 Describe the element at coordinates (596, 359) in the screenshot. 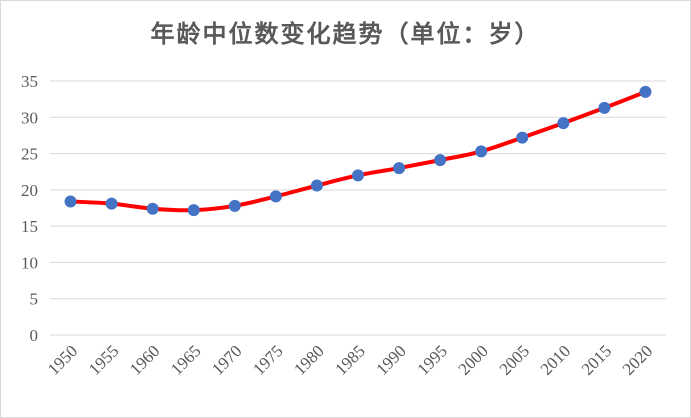

I see `x-tick-label: 2015` at that location.